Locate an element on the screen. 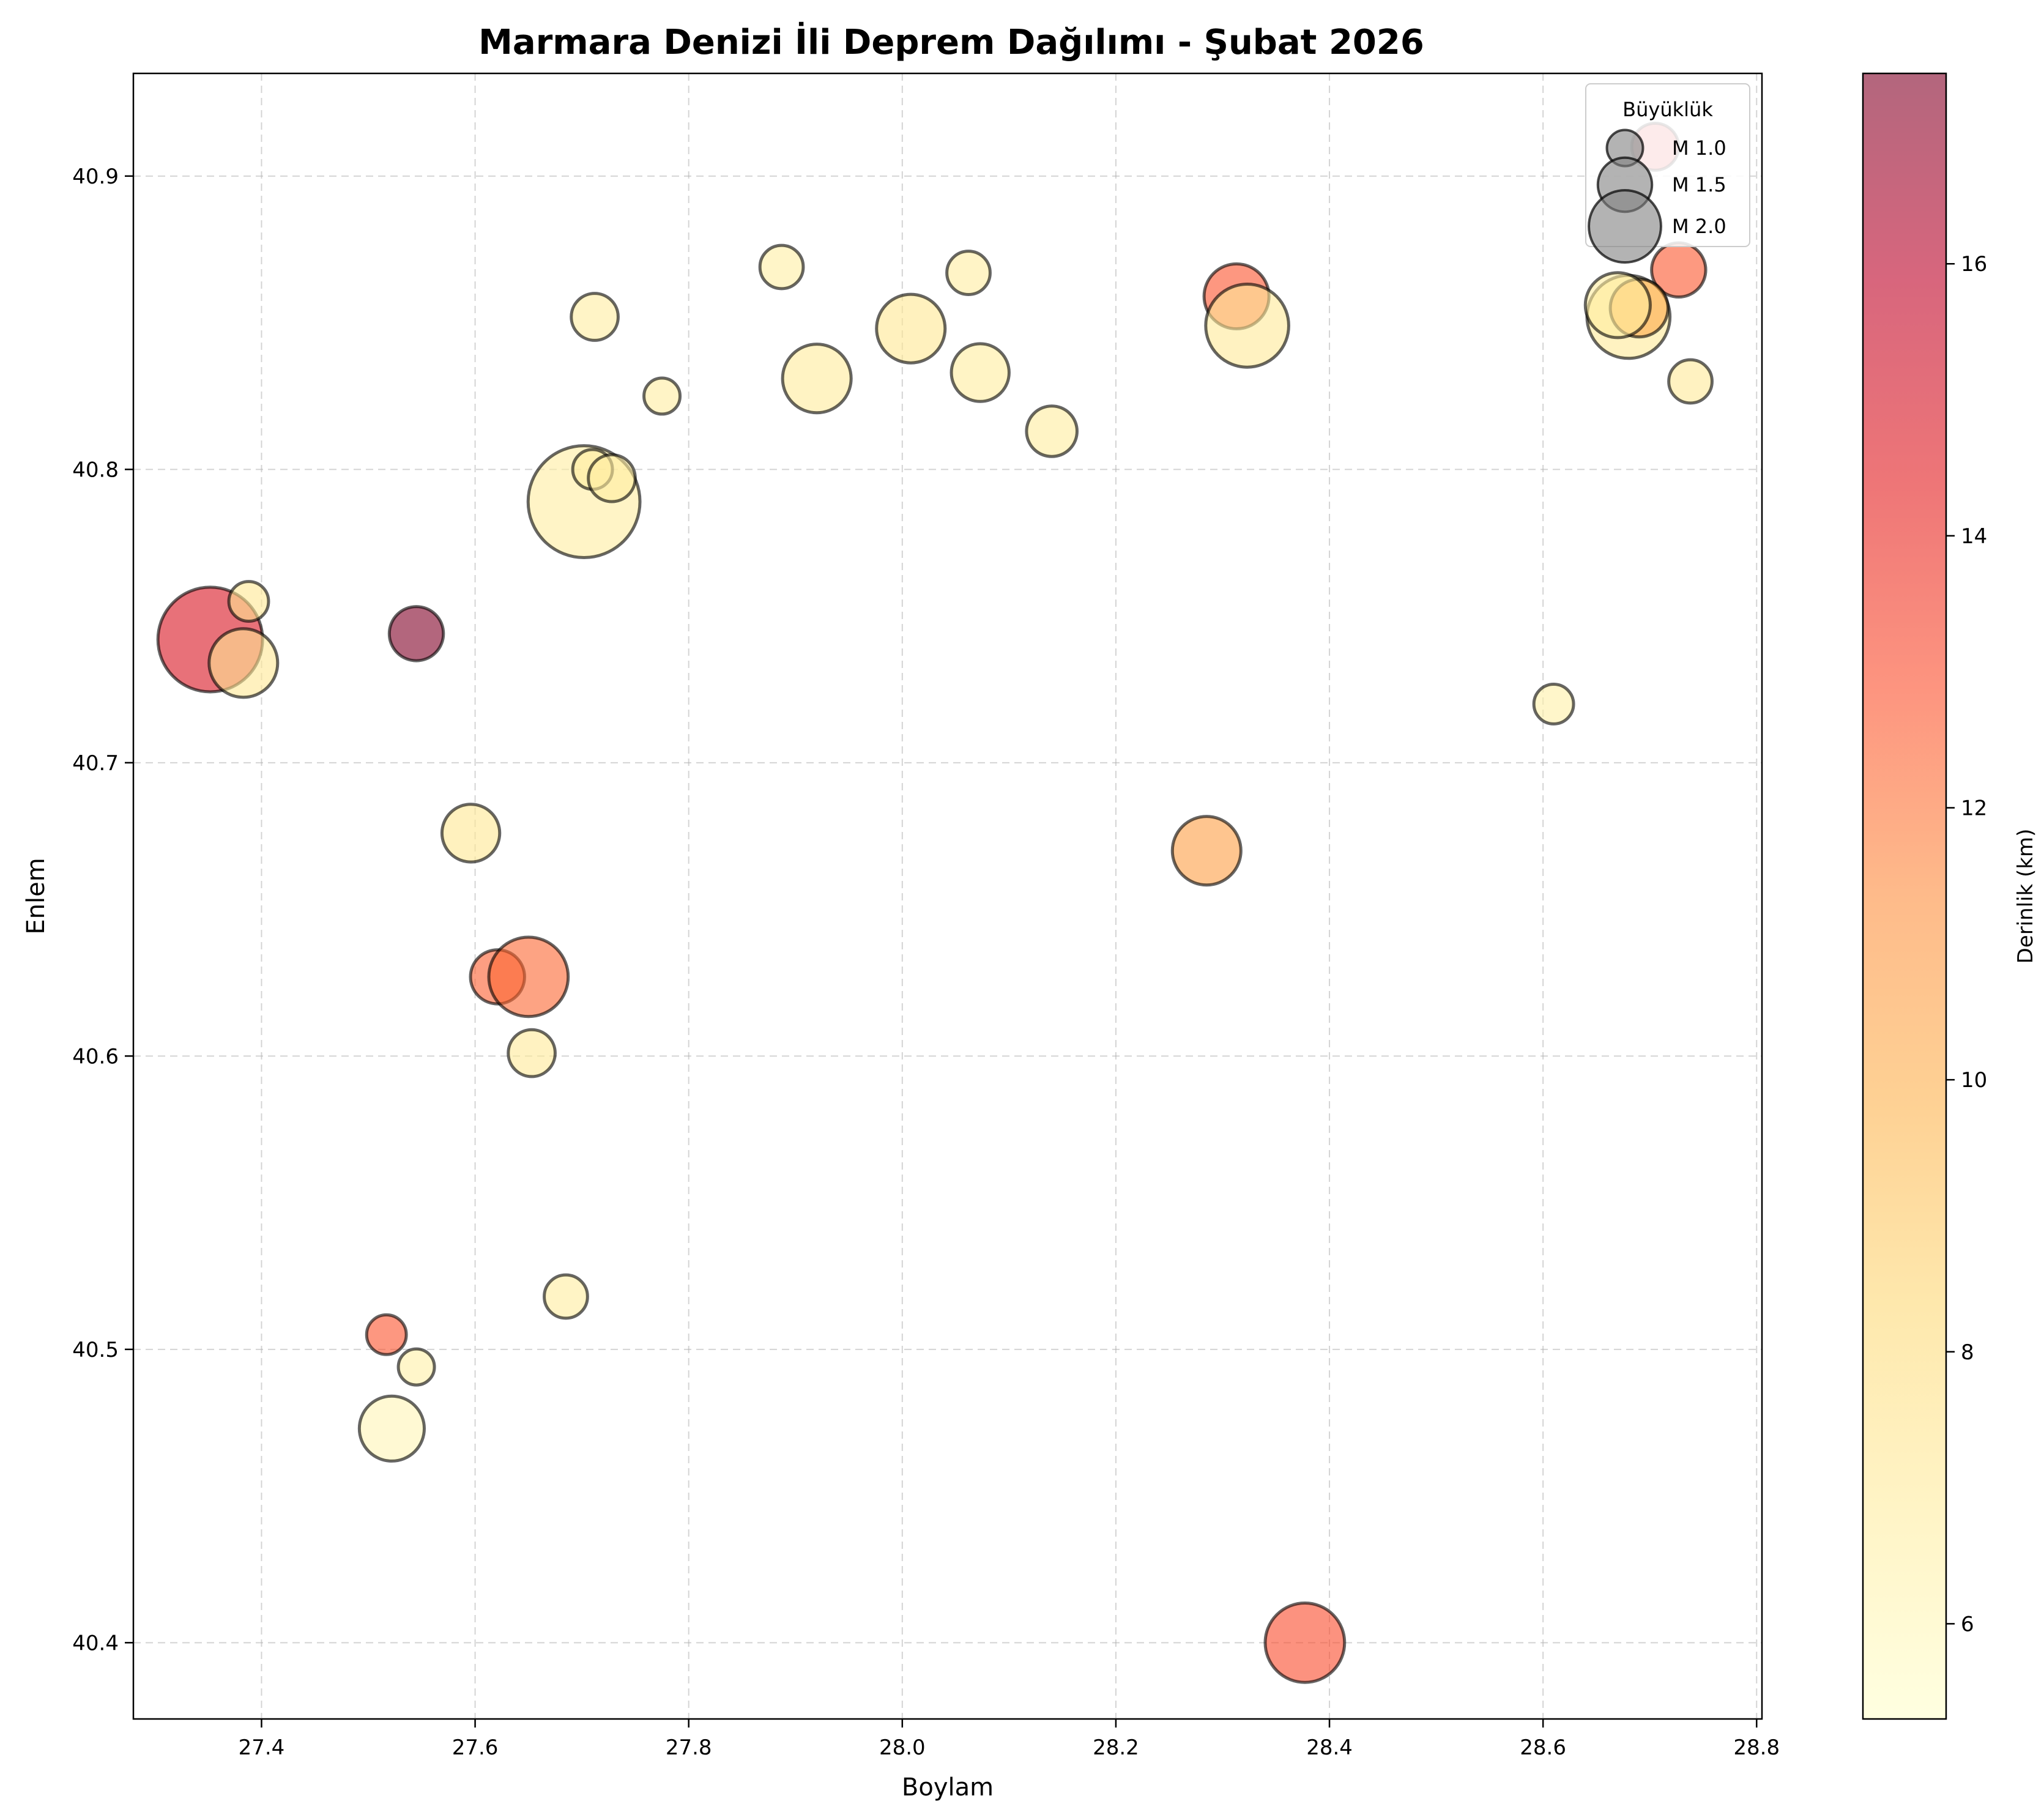 This screenshot has height=1815, width=2044. x-tick-label: 28.4 is located at coordinates (1330, 1747).